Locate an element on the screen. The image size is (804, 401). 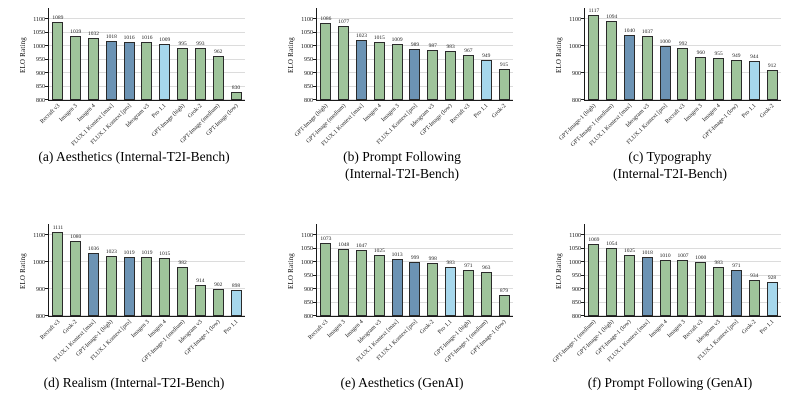
x-tick-label: GPT-Image (high) is located at coordinates (168, 121).